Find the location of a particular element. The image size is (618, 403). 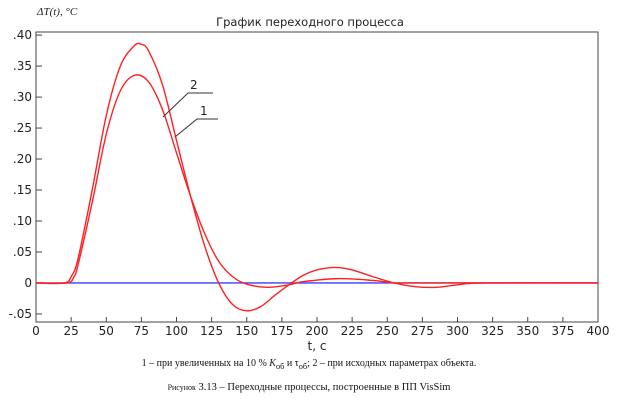

x-tick-label: 125 is located at coordinates (211, 331).